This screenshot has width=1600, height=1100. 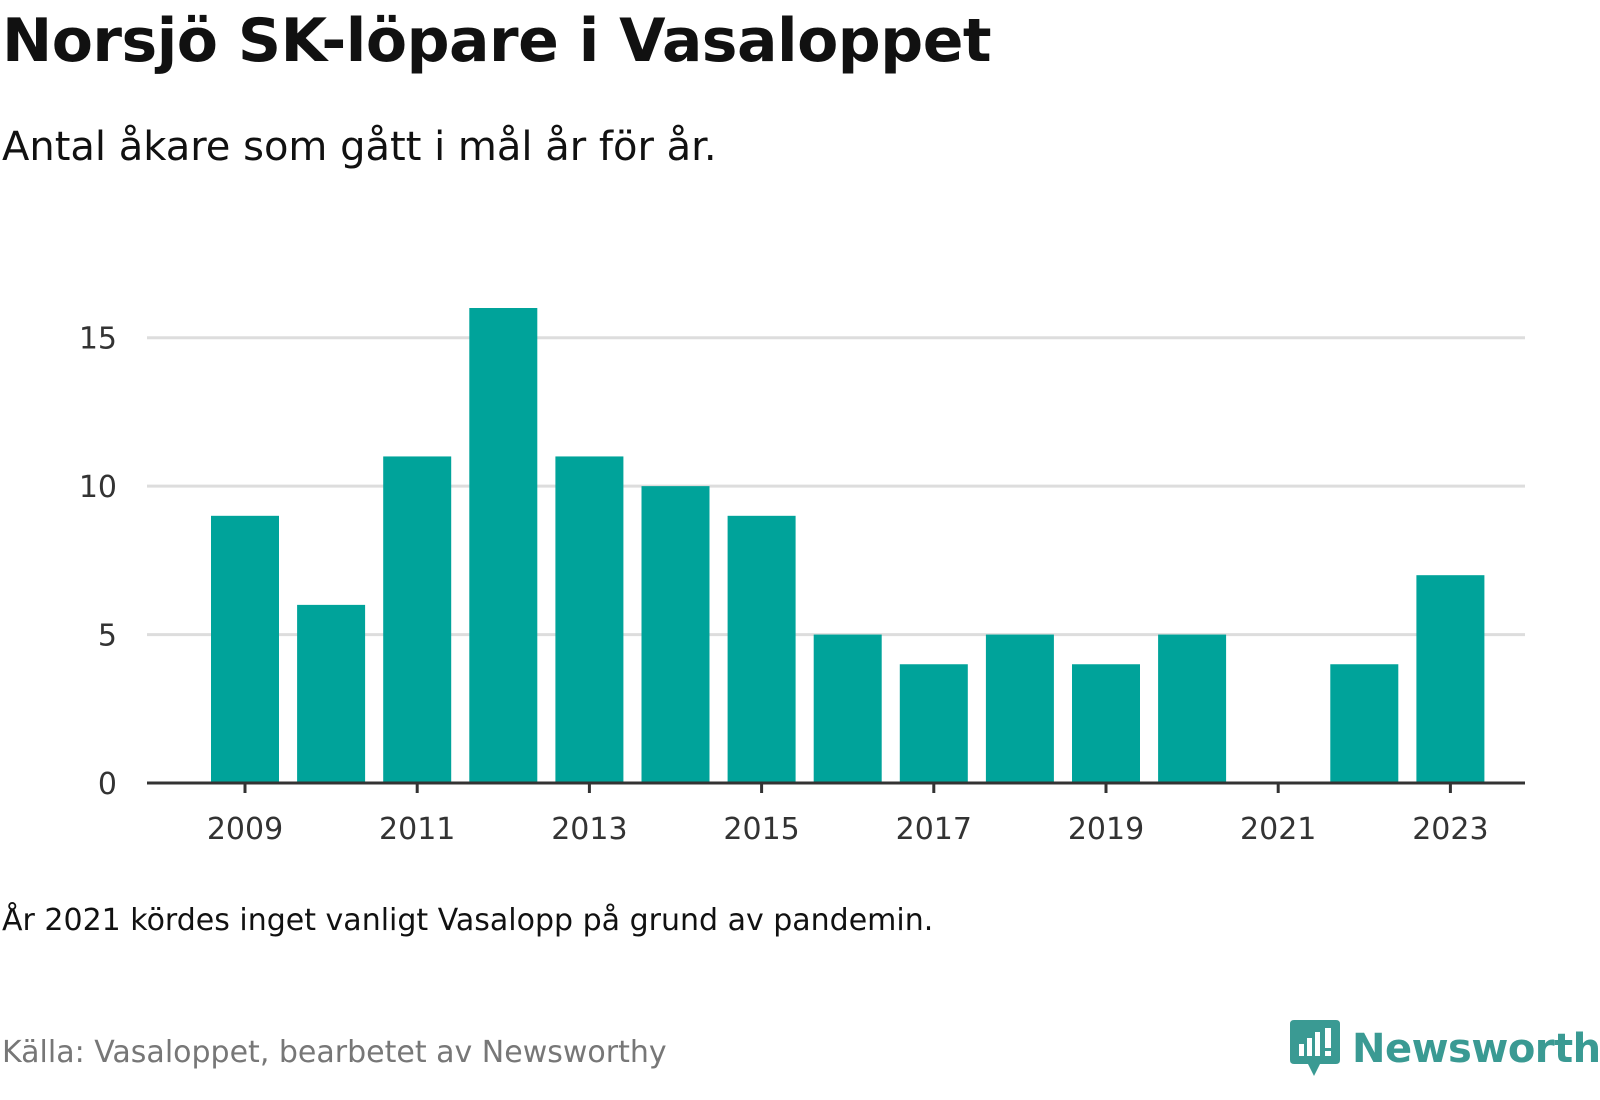 What do you see at coordinates (1192, 708) in the screenshot?
I see `bar-2020` at bounding box center [1192, 708].